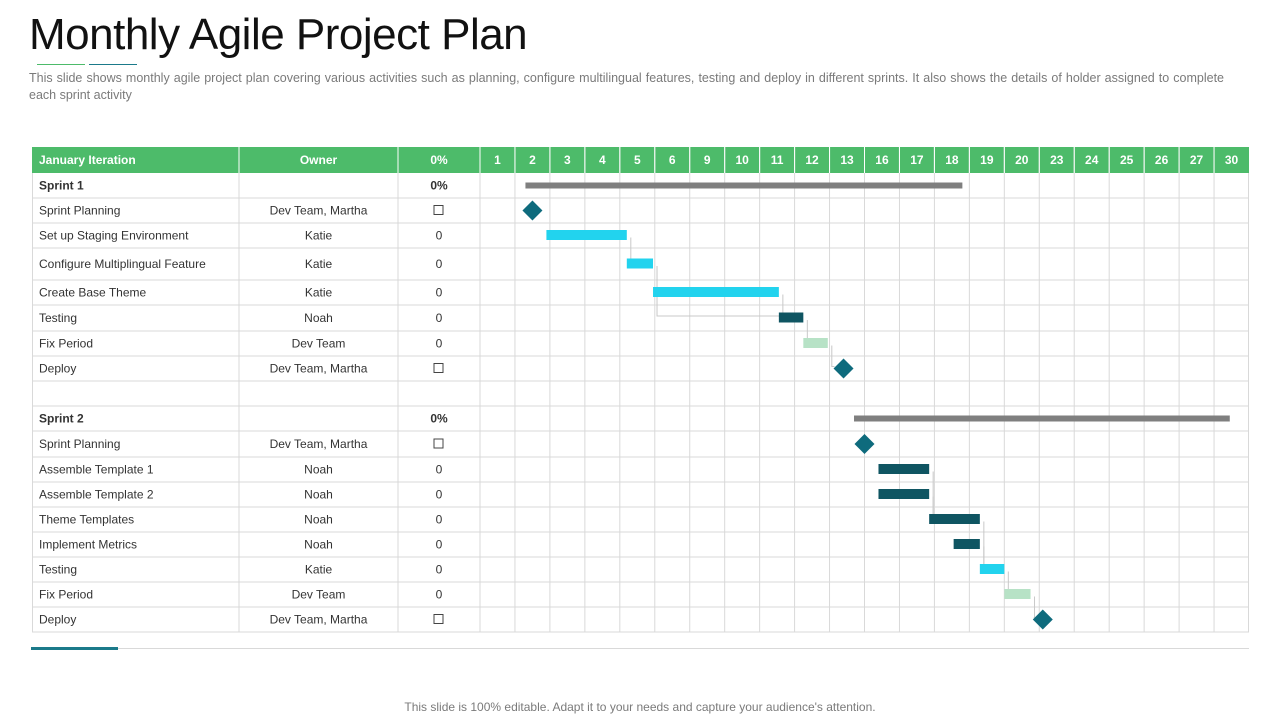 Image resolution: width=1280 pixels, height=720 pixels. Describe the element at coordinates (87, 160) in the screenshot. I see `header-task: January Iteration` at that location.